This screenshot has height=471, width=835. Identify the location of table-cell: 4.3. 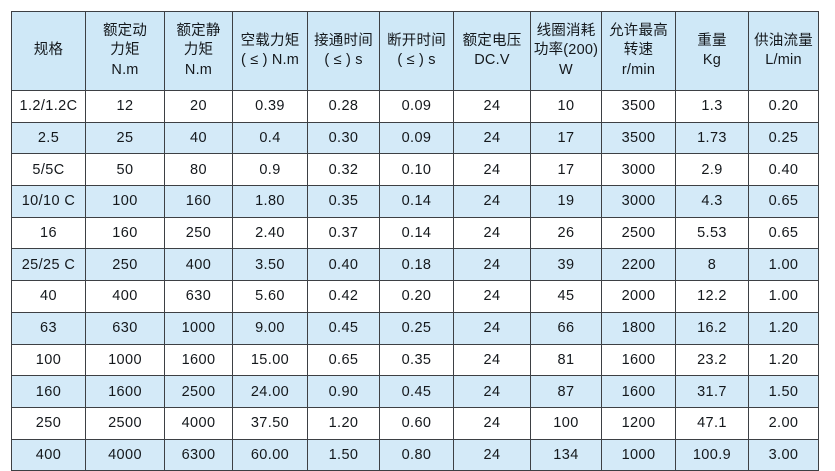
(712, 201).